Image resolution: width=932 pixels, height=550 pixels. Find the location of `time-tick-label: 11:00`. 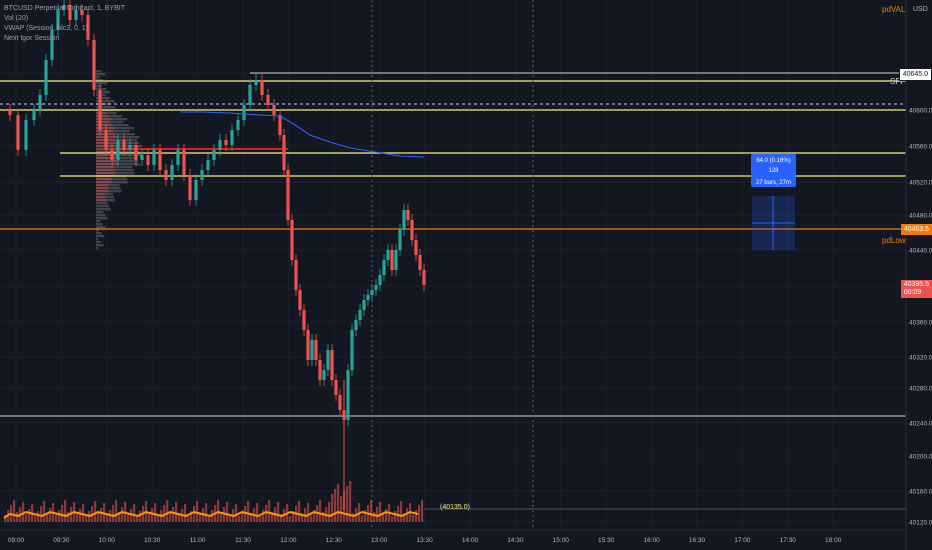

time-tick-label: 11:00 is located at coordinates (198, 540).